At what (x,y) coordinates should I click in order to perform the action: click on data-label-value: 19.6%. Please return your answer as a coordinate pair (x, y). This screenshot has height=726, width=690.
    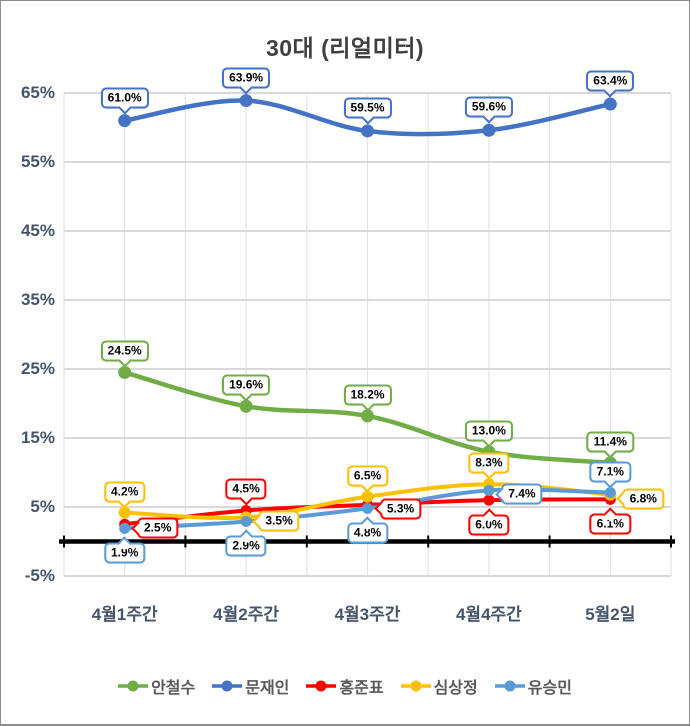
    Looking at the image, I should click on (246, 384).